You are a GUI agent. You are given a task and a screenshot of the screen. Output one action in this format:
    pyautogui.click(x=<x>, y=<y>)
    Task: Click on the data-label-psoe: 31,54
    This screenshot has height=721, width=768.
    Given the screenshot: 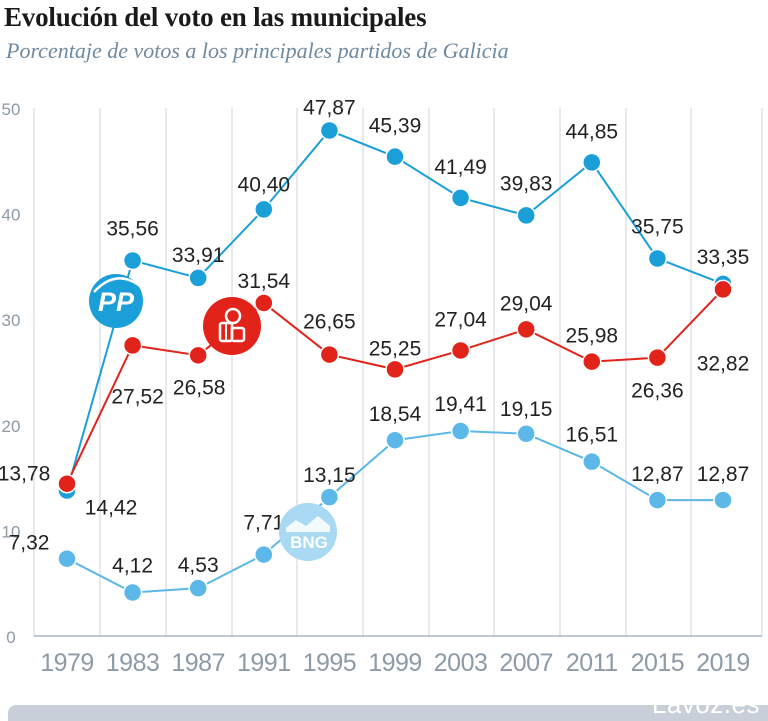 What is the action you would take?
    pyautogui.click(x=264, y=281)
    